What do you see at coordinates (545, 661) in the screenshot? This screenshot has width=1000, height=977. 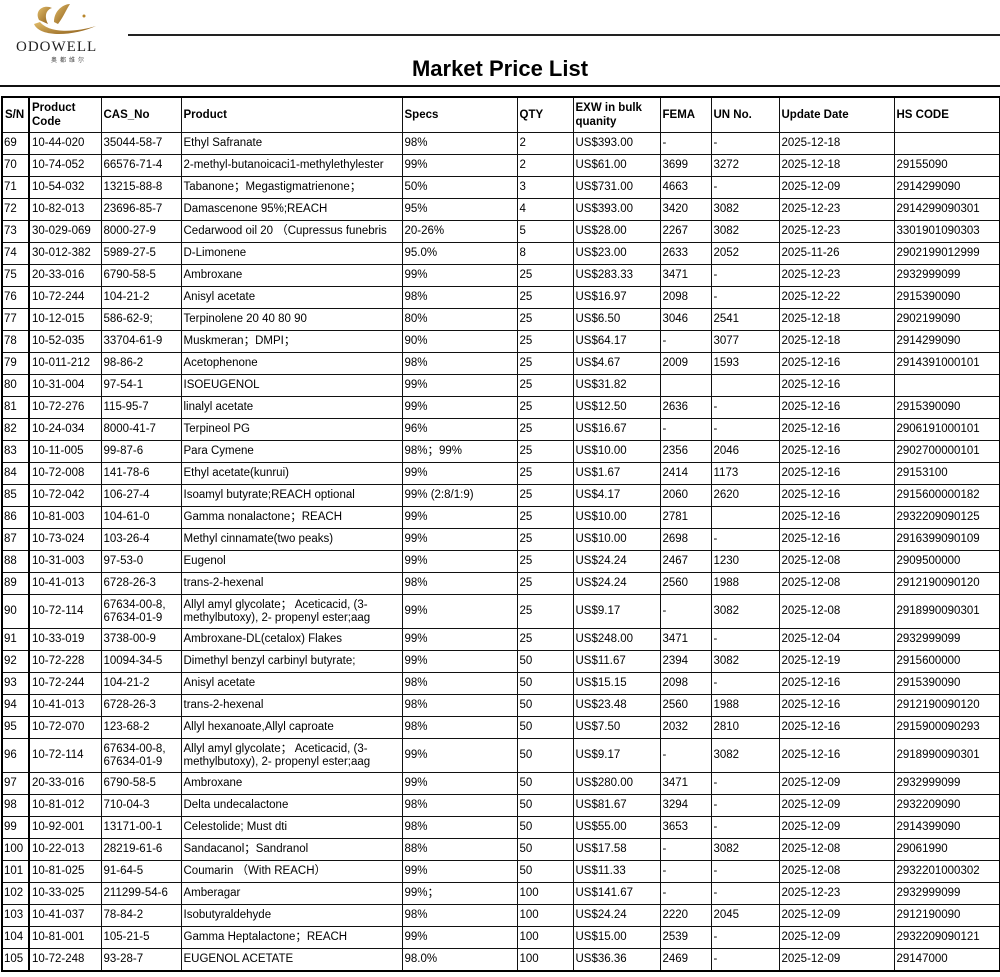 I see `cell-qty: 50` at bounding box center [545, 661].